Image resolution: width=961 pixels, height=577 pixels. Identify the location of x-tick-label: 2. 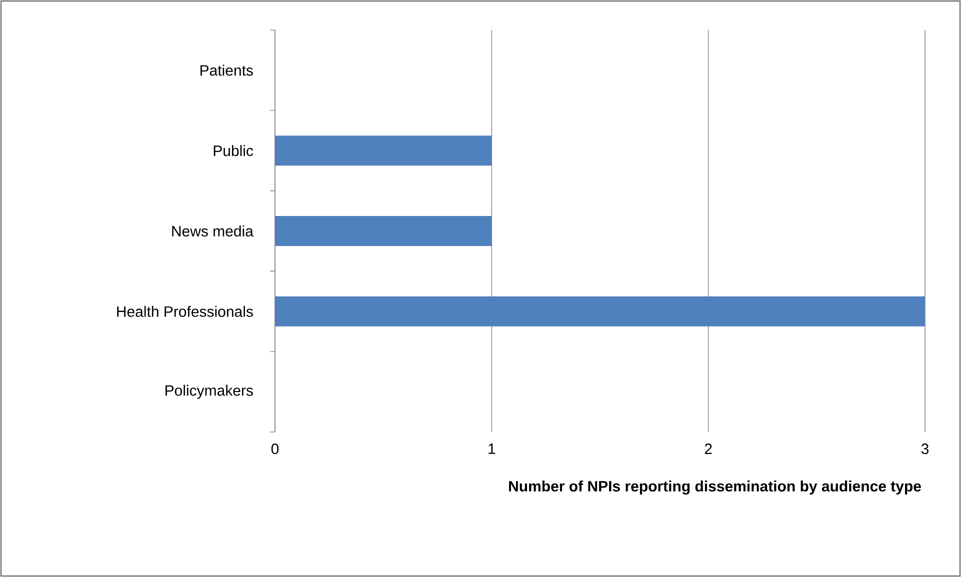
(708, 449).